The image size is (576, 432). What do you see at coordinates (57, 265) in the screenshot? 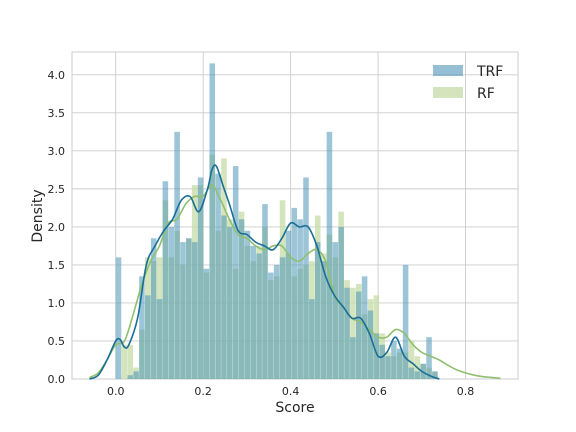
I see `y-tick-label: 1.5` at bounding box center [57, 265].